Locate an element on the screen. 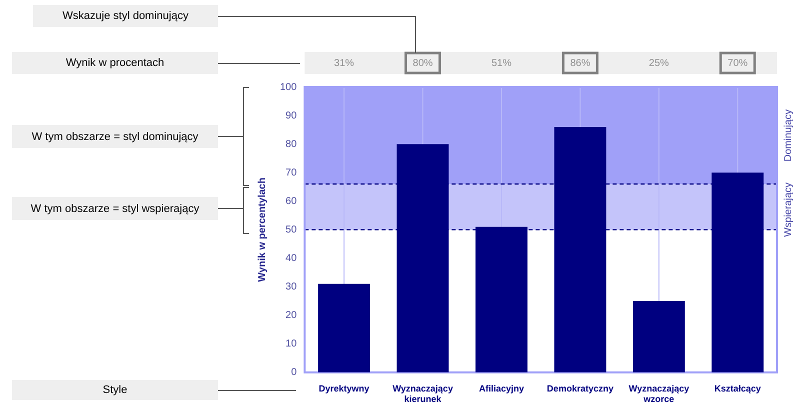 The width and height of the screenshot is (796, 412). y-tick-label: 90 is located at coordinates (292, 116).